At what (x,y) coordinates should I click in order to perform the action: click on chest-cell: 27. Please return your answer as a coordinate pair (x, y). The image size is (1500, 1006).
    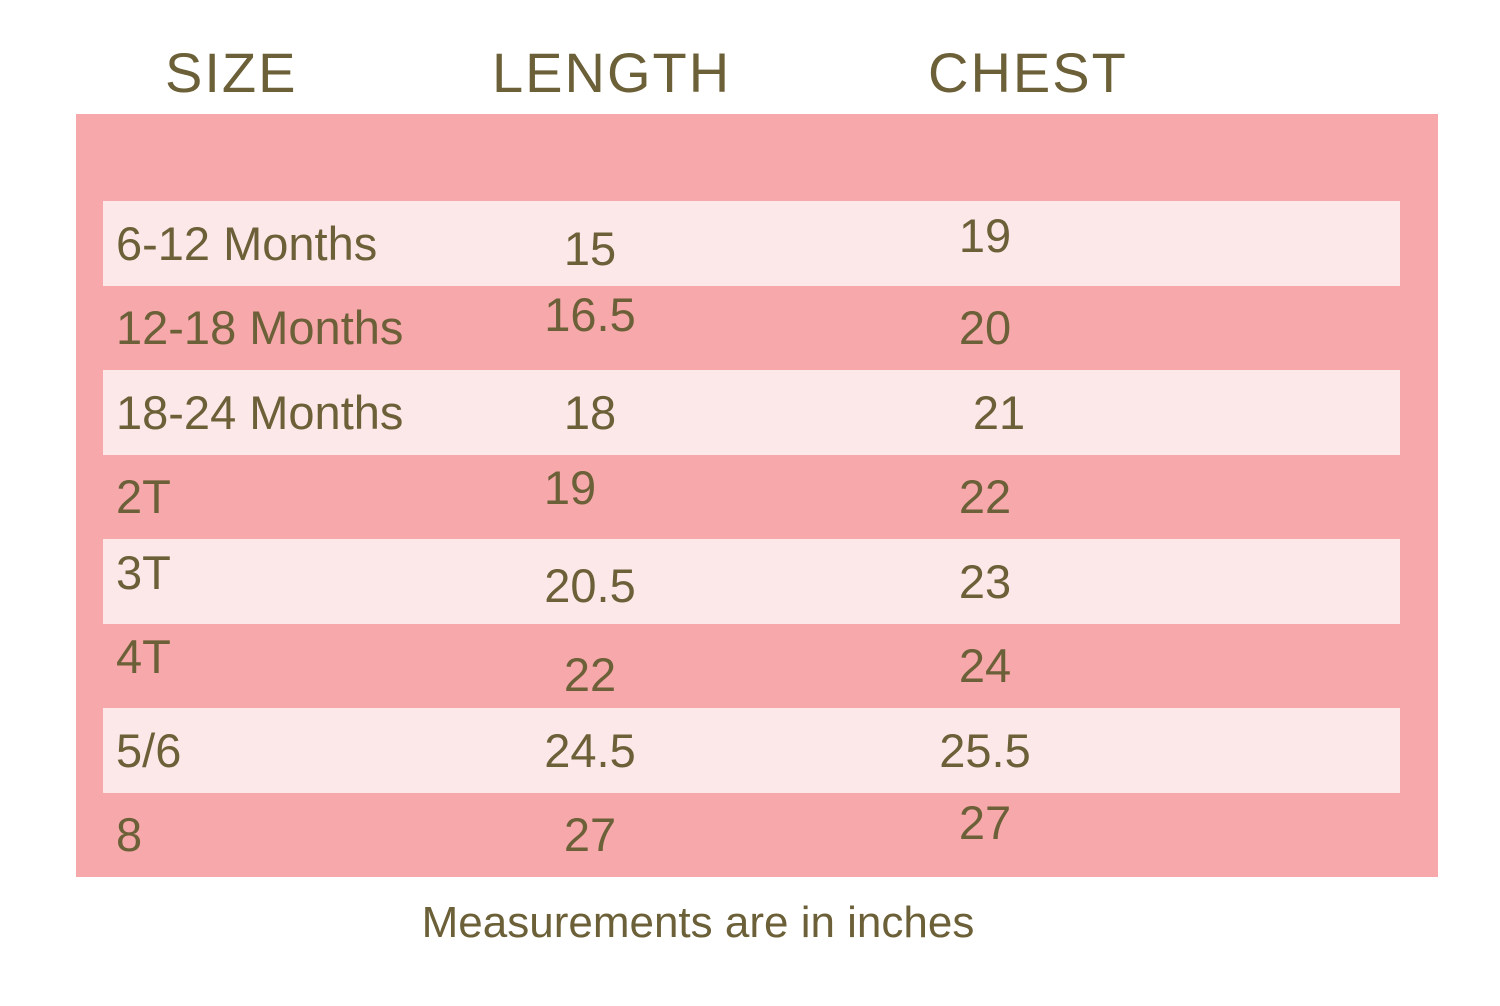
    Looking at the image, I should click on (985, 823).